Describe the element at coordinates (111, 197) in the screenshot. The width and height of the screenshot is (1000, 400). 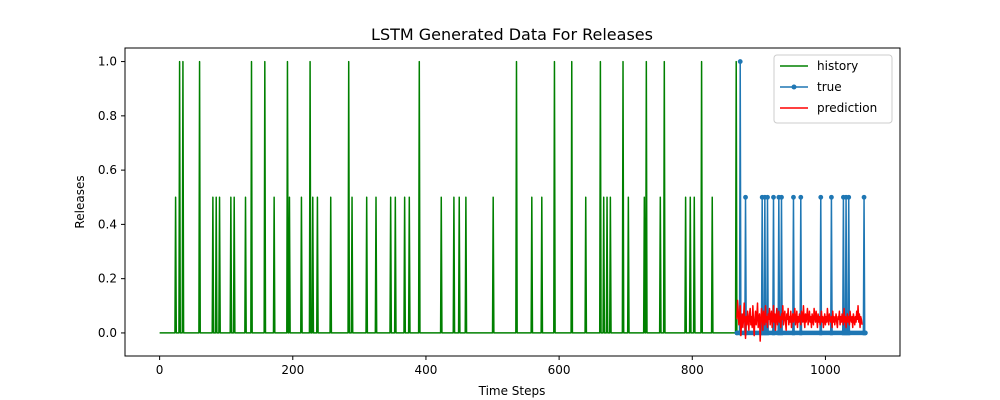
I see `y-axis: 0.0 0.2 0.4 0.6 0.8 1.0` at that location.